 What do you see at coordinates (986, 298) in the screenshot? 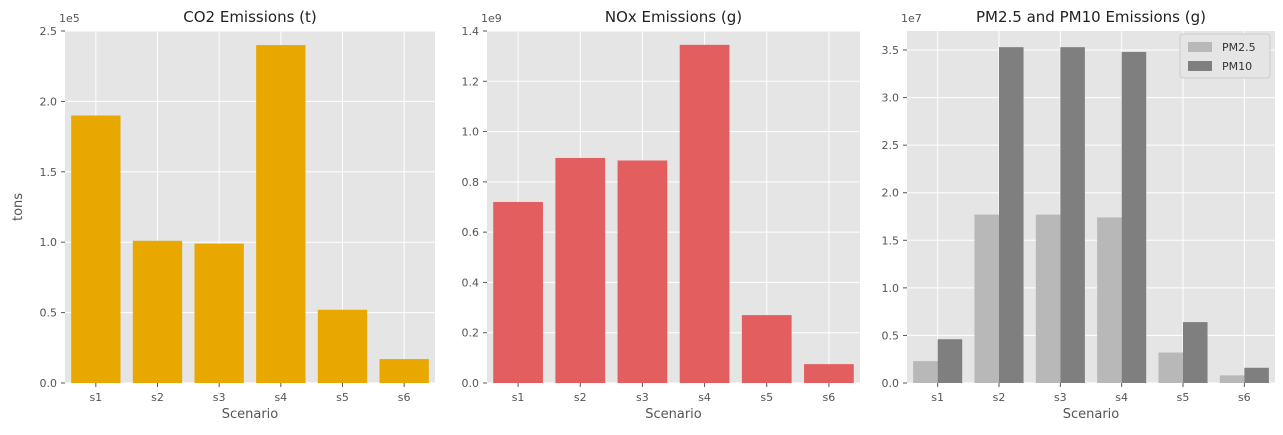
I see `bar-pm25-s2` at bounding box center [986, 298].